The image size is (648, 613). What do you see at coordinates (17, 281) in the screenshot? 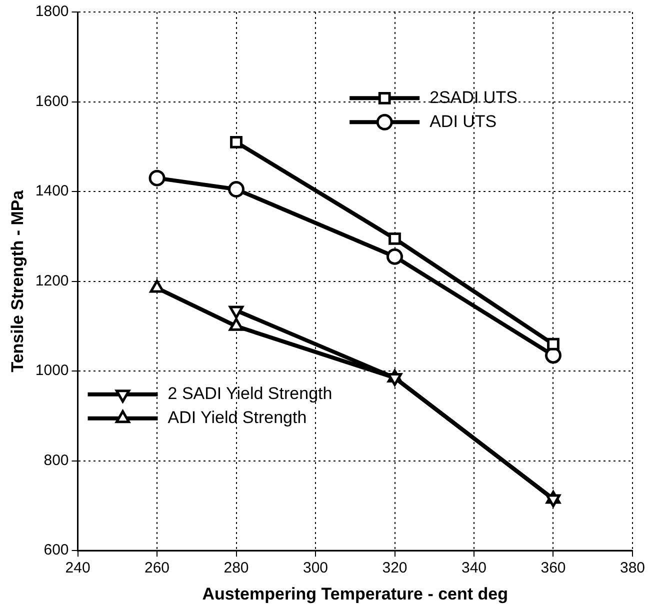
I see `y-axis-title: Tensile Strength - MPa` at bounding box center [17, 281].